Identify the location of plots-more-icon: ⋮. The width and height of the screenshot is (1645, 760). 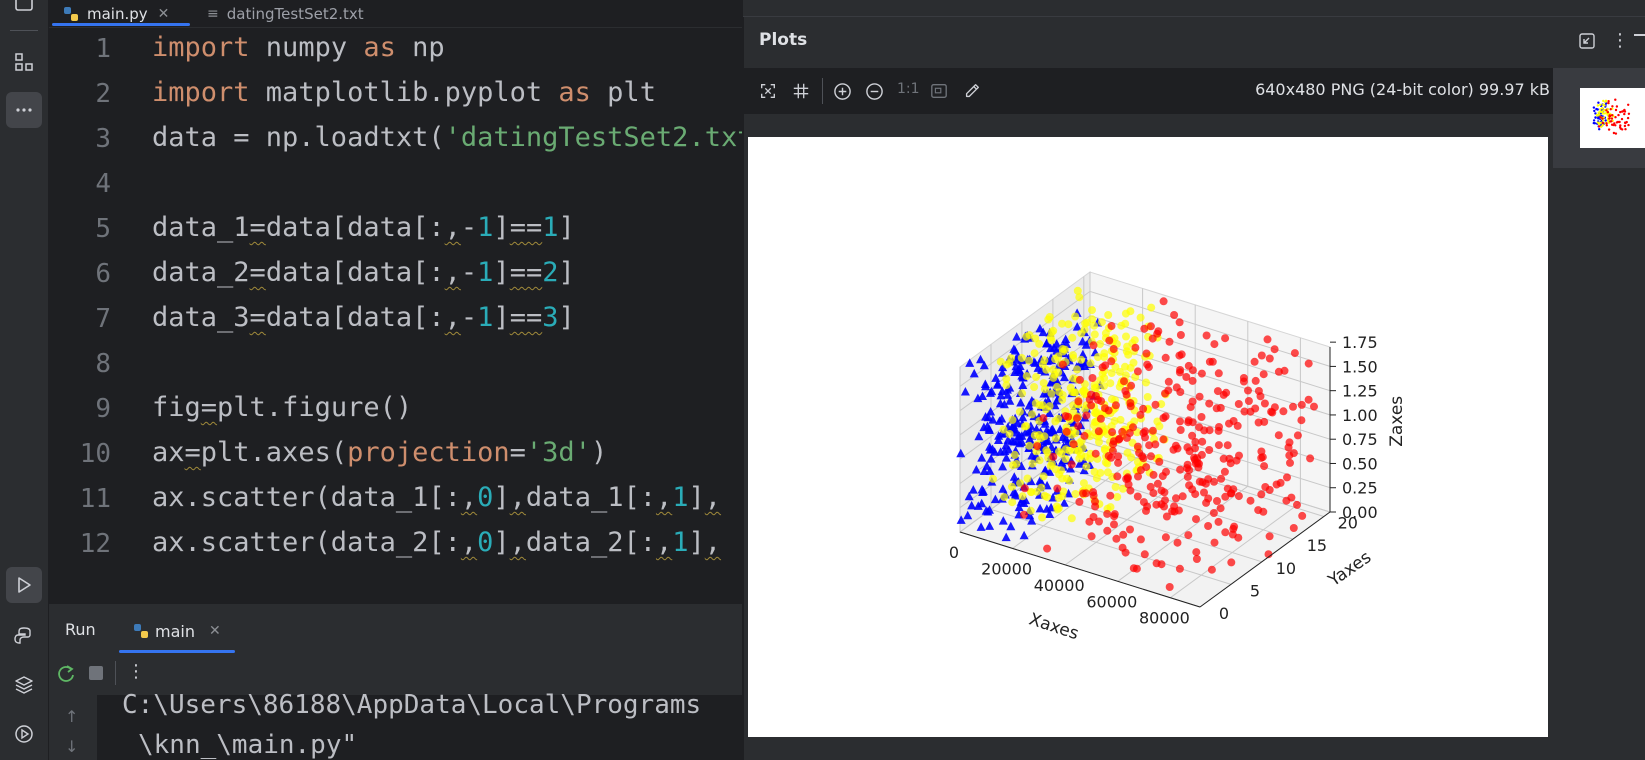
(1620, 40).